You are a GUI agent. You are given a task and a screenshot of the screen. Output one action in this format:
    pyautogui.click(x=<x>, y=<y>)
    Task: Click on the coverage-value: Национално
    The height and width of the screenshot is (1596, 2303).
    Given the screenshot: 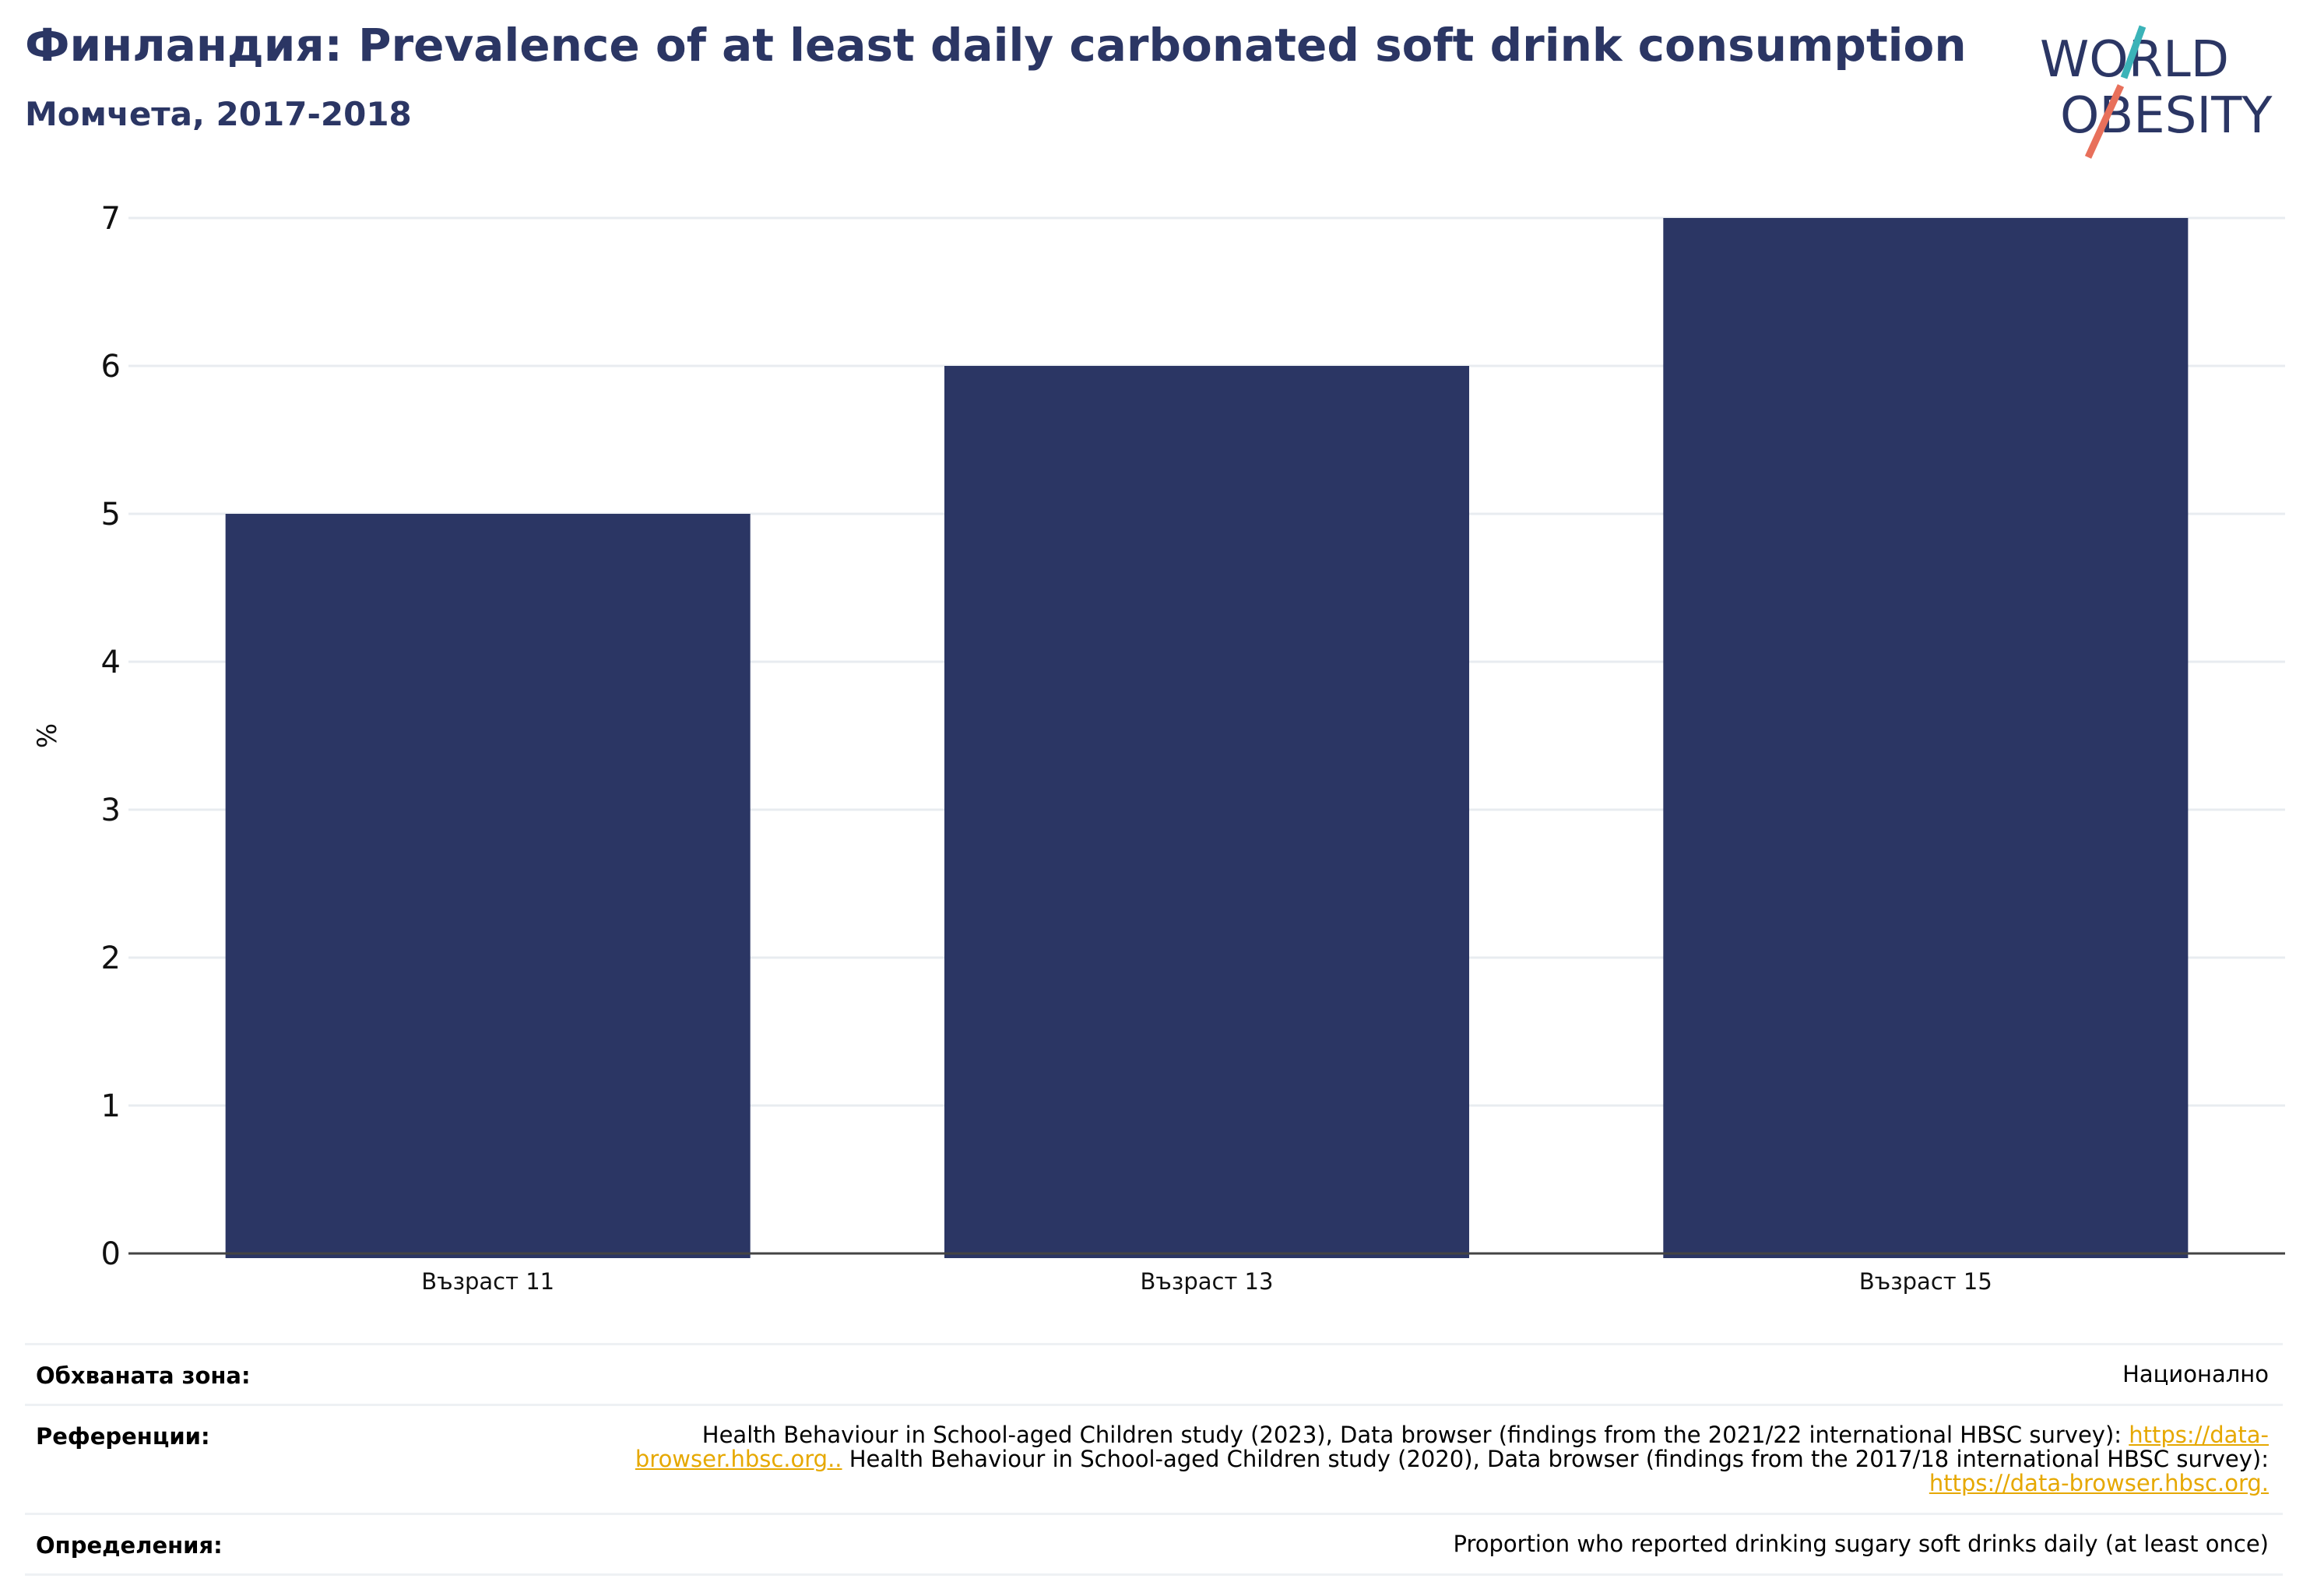 What is the action you would take?
    pyautogui.click(x=2195, y=1374)
    